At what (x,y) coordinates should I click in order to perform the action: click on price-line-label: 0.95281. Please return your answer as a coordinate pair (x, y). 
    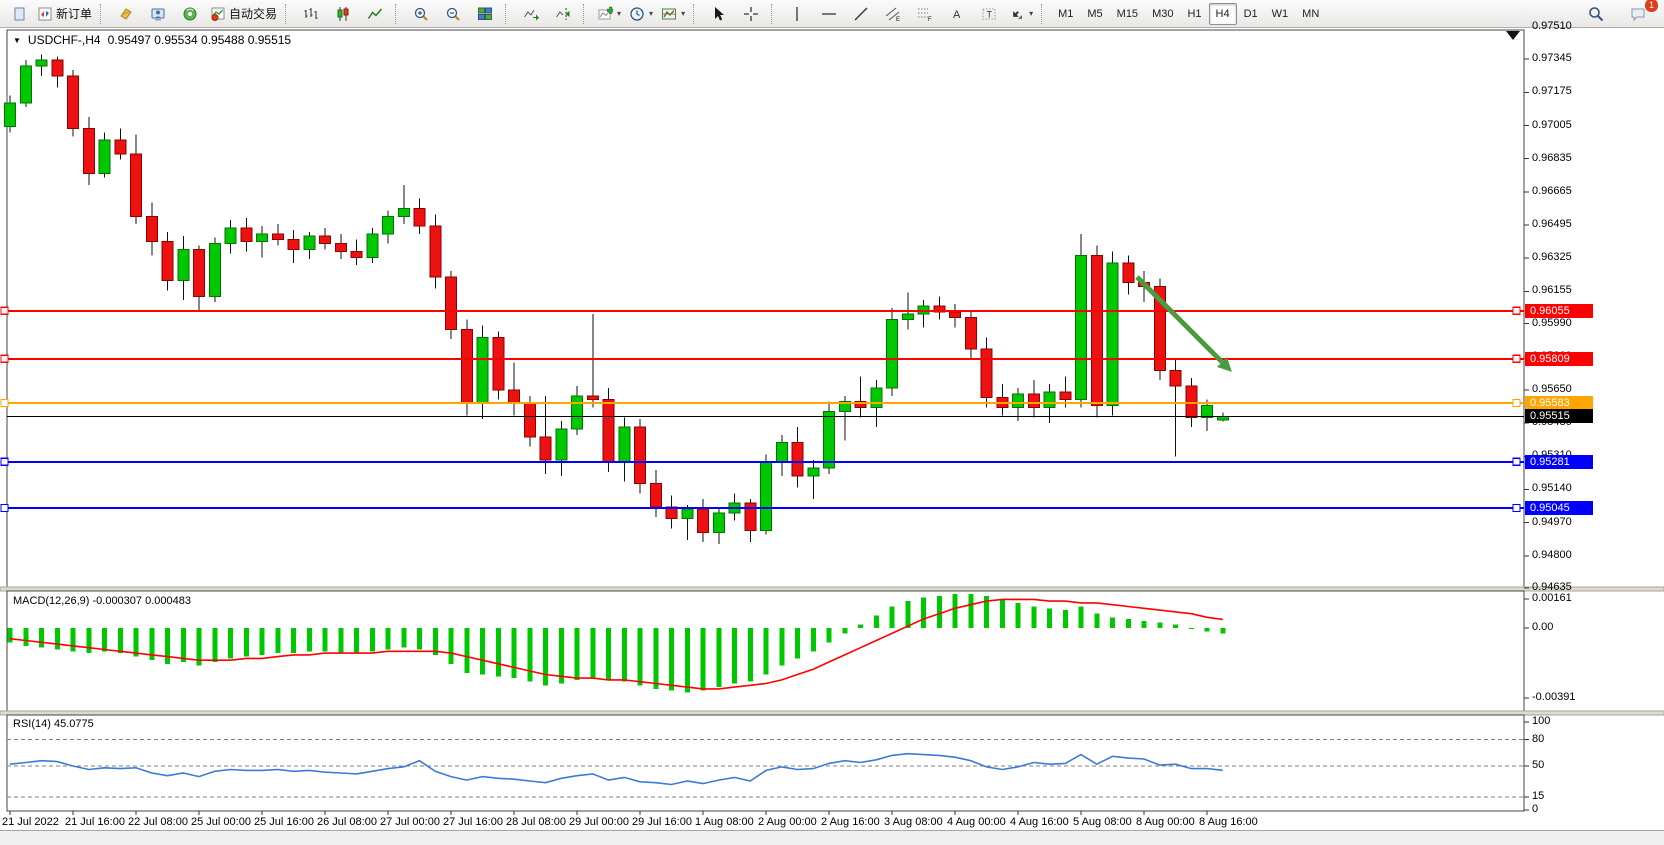
    Looking at the image, I should click on (1559, 461).